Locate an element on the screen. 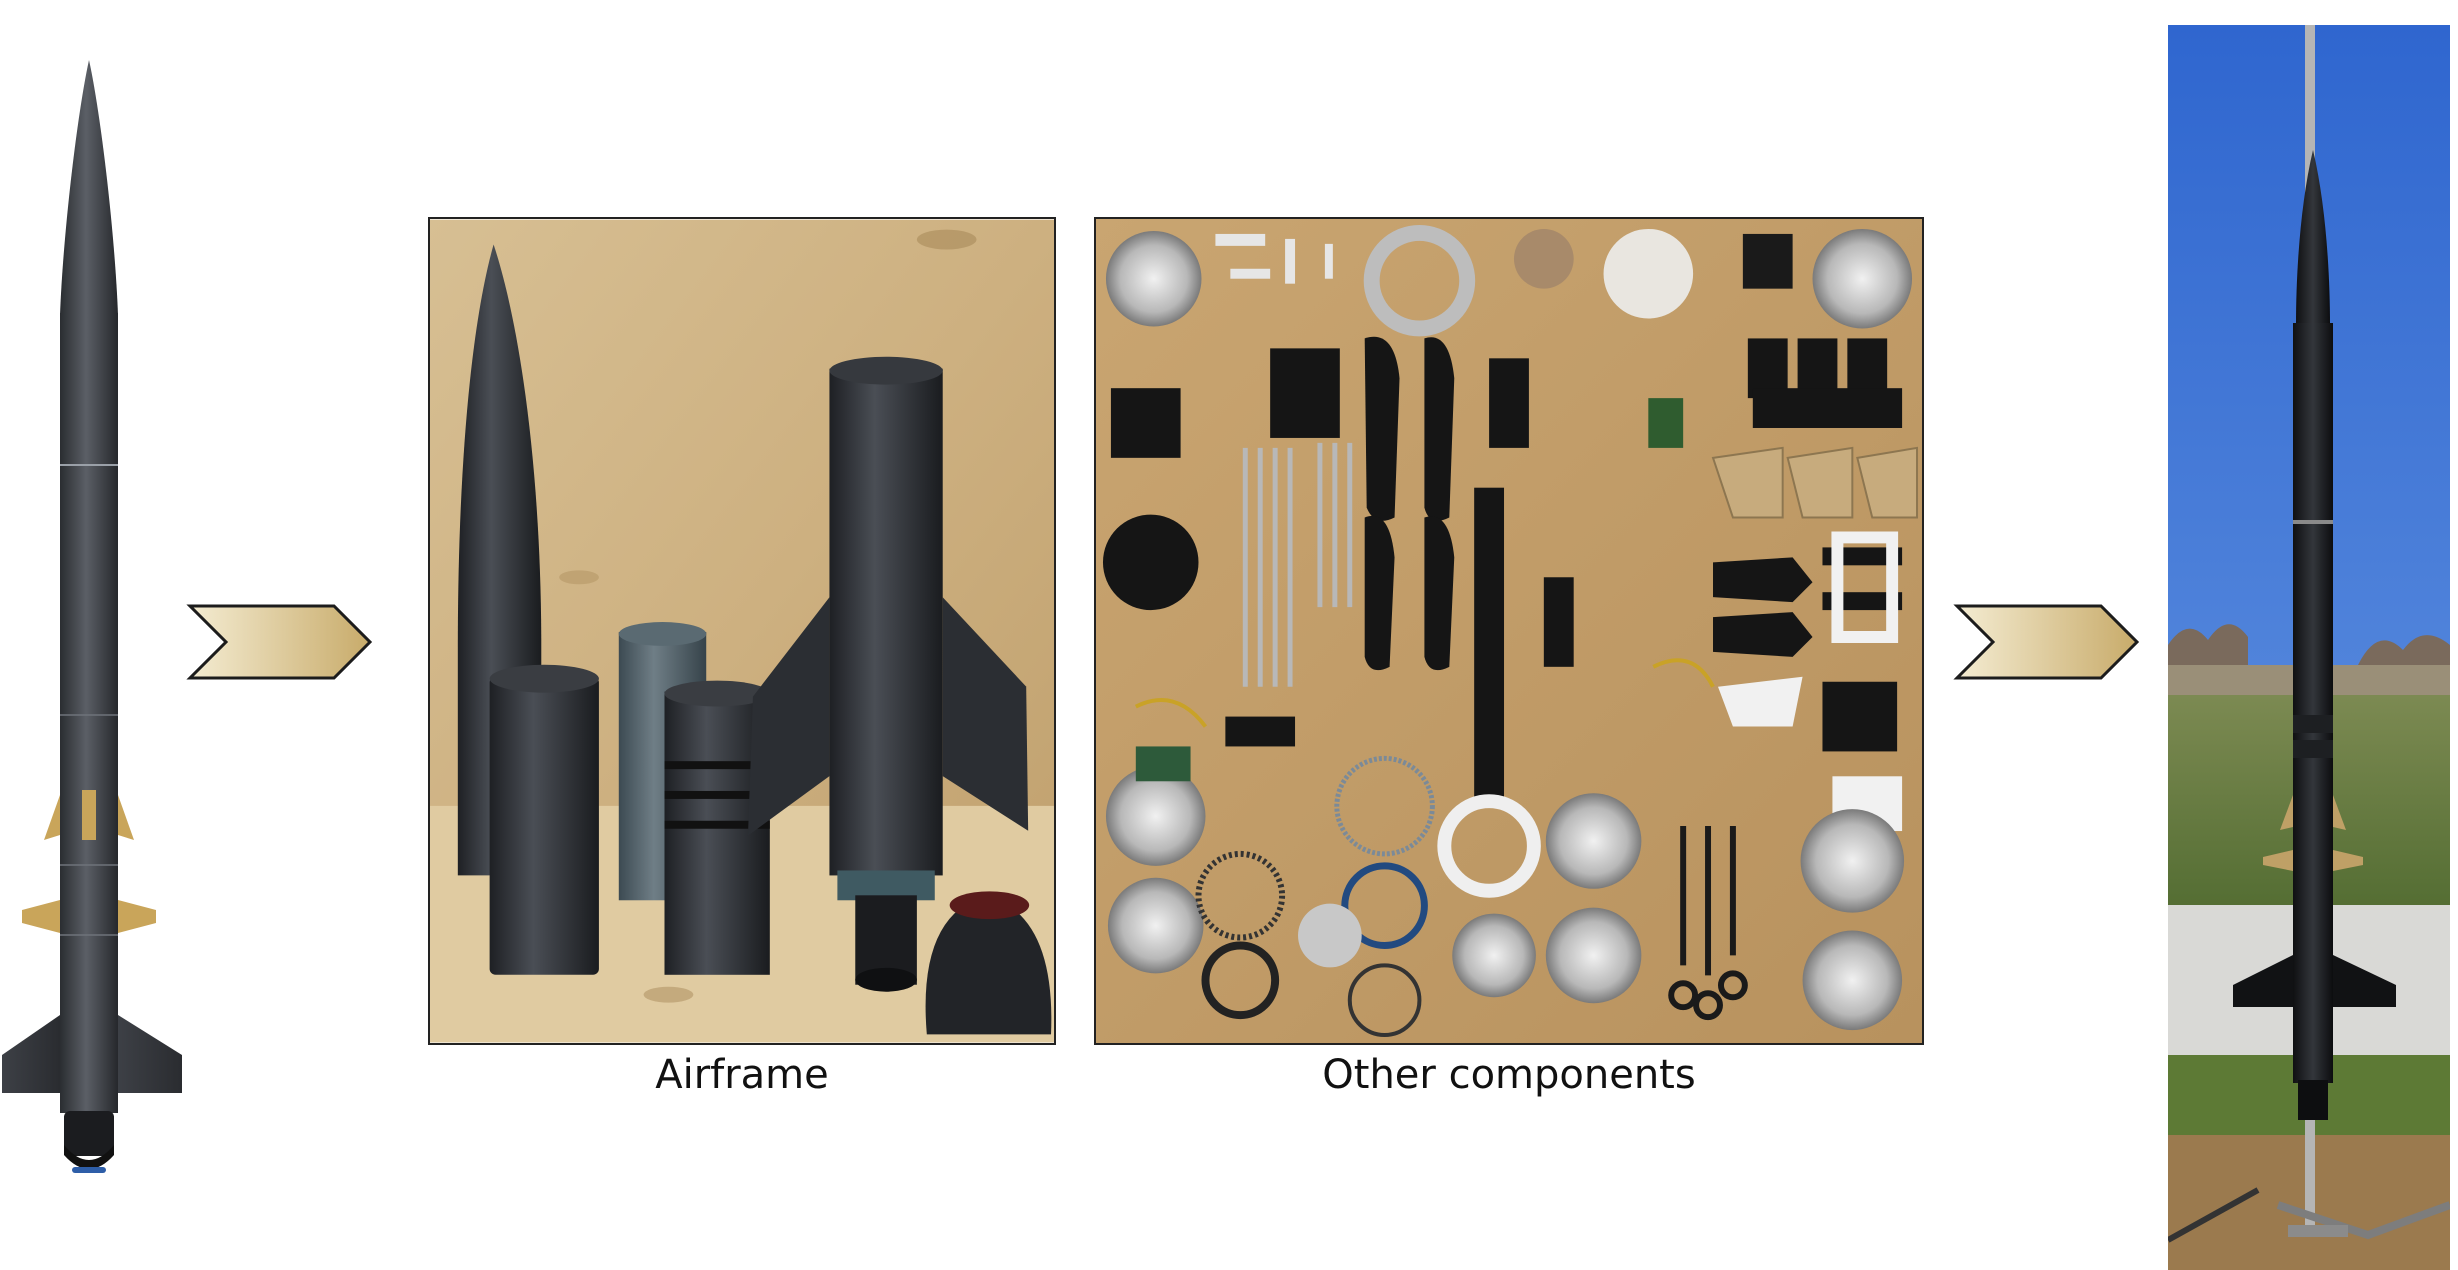 This screenshot has height=1270, width=2458. airframe-caption: Airframe is located at coordinates (742, 1075).